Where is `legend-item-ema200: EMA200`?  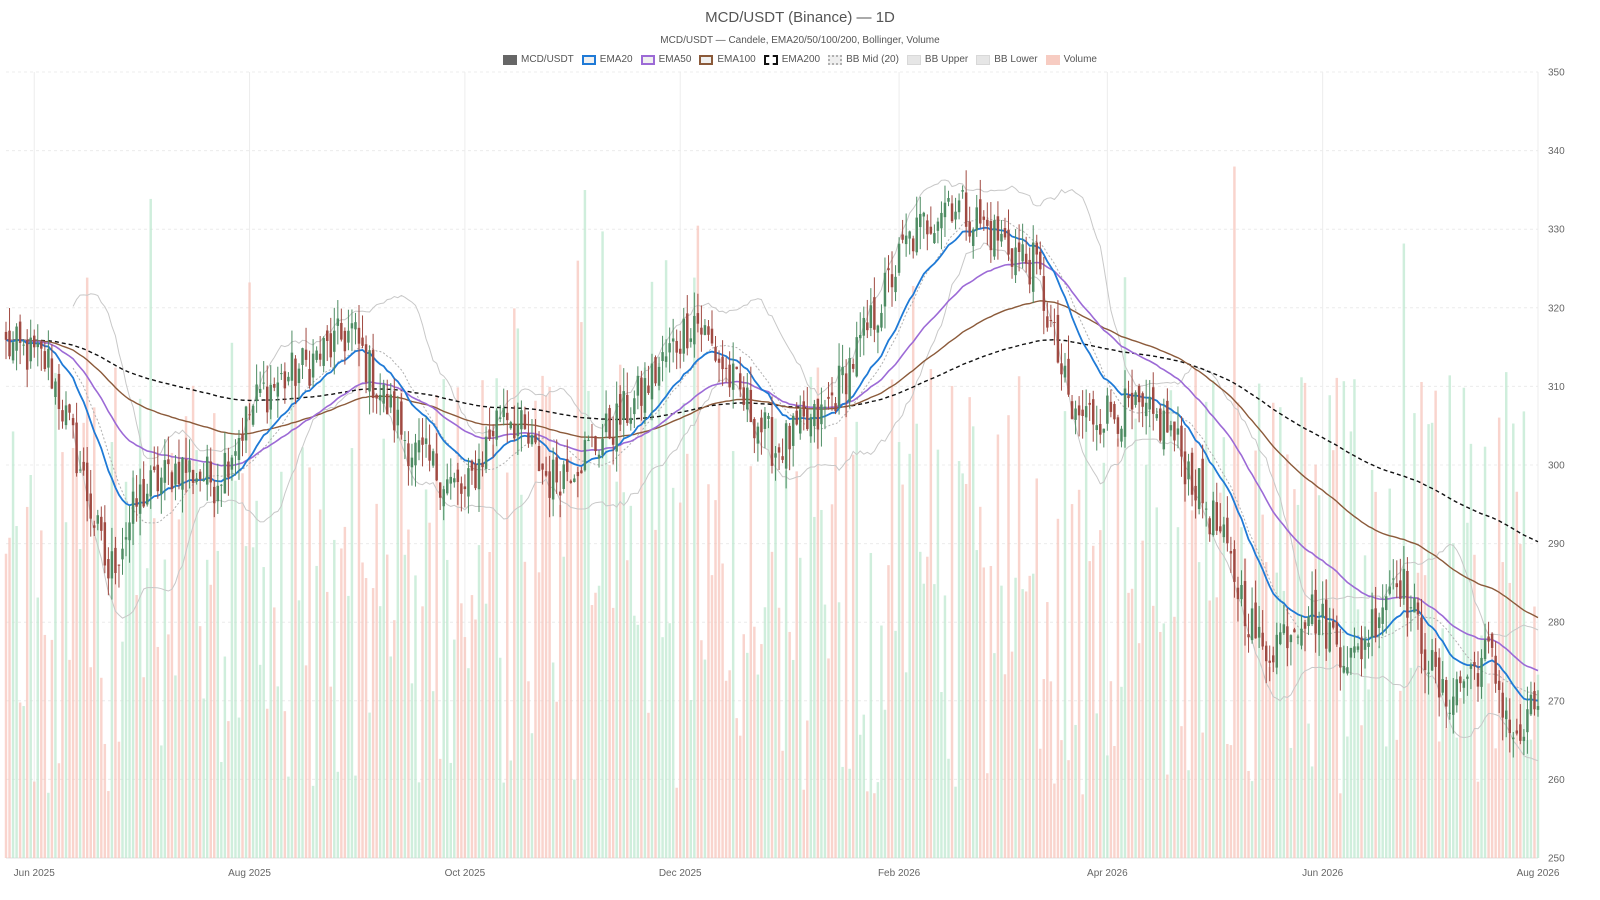
legend-item-ema200: EMA200 is located at coordinates (791, 59).